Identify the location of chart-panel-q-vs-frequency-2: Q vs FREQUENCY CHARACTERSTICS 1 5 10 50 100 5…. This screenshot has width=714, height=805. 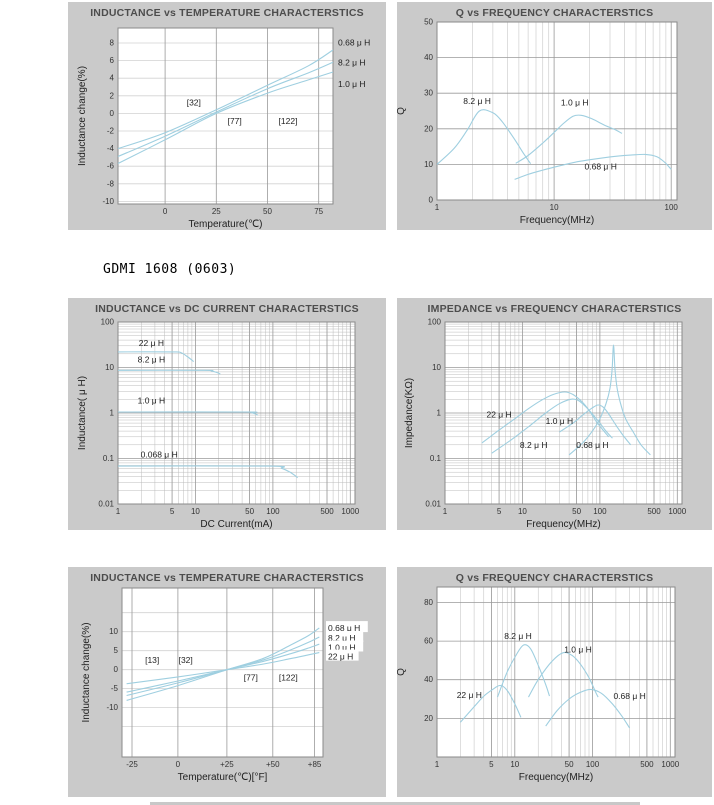
(554, 682).